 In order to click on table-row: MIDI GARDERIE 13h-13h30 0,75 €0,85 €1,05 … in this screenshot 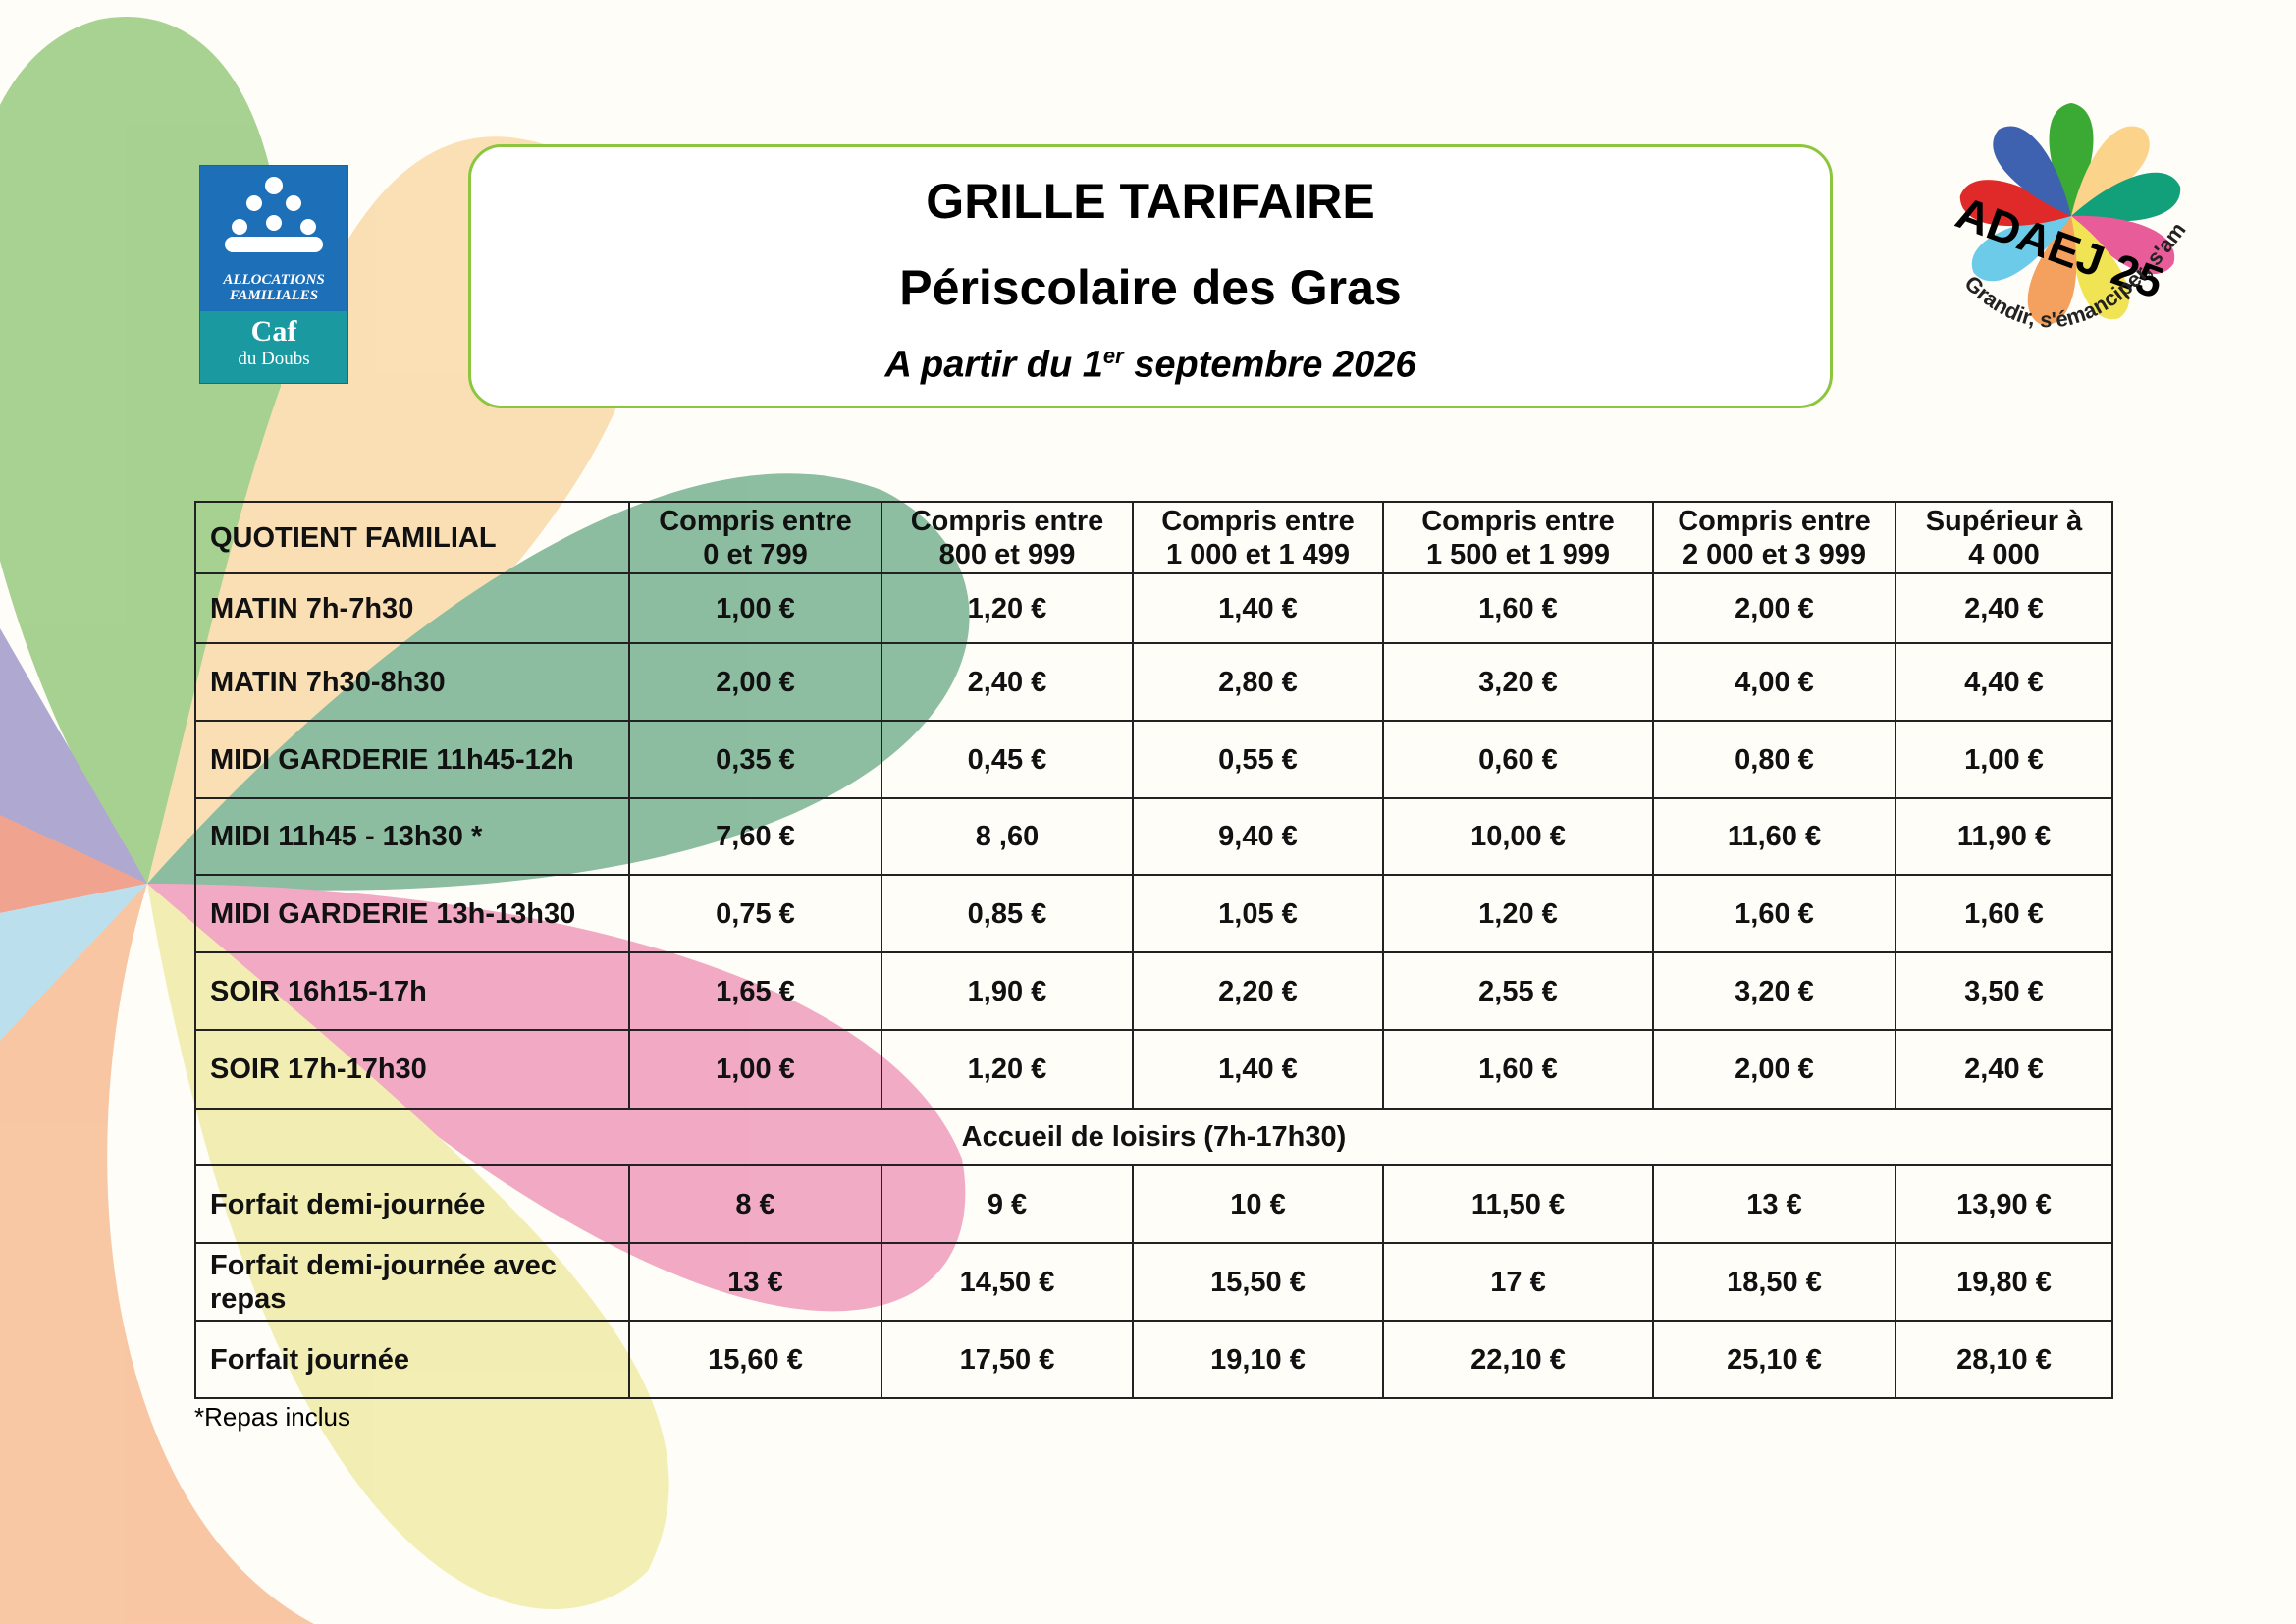, I will do `click(1153, 913)`.